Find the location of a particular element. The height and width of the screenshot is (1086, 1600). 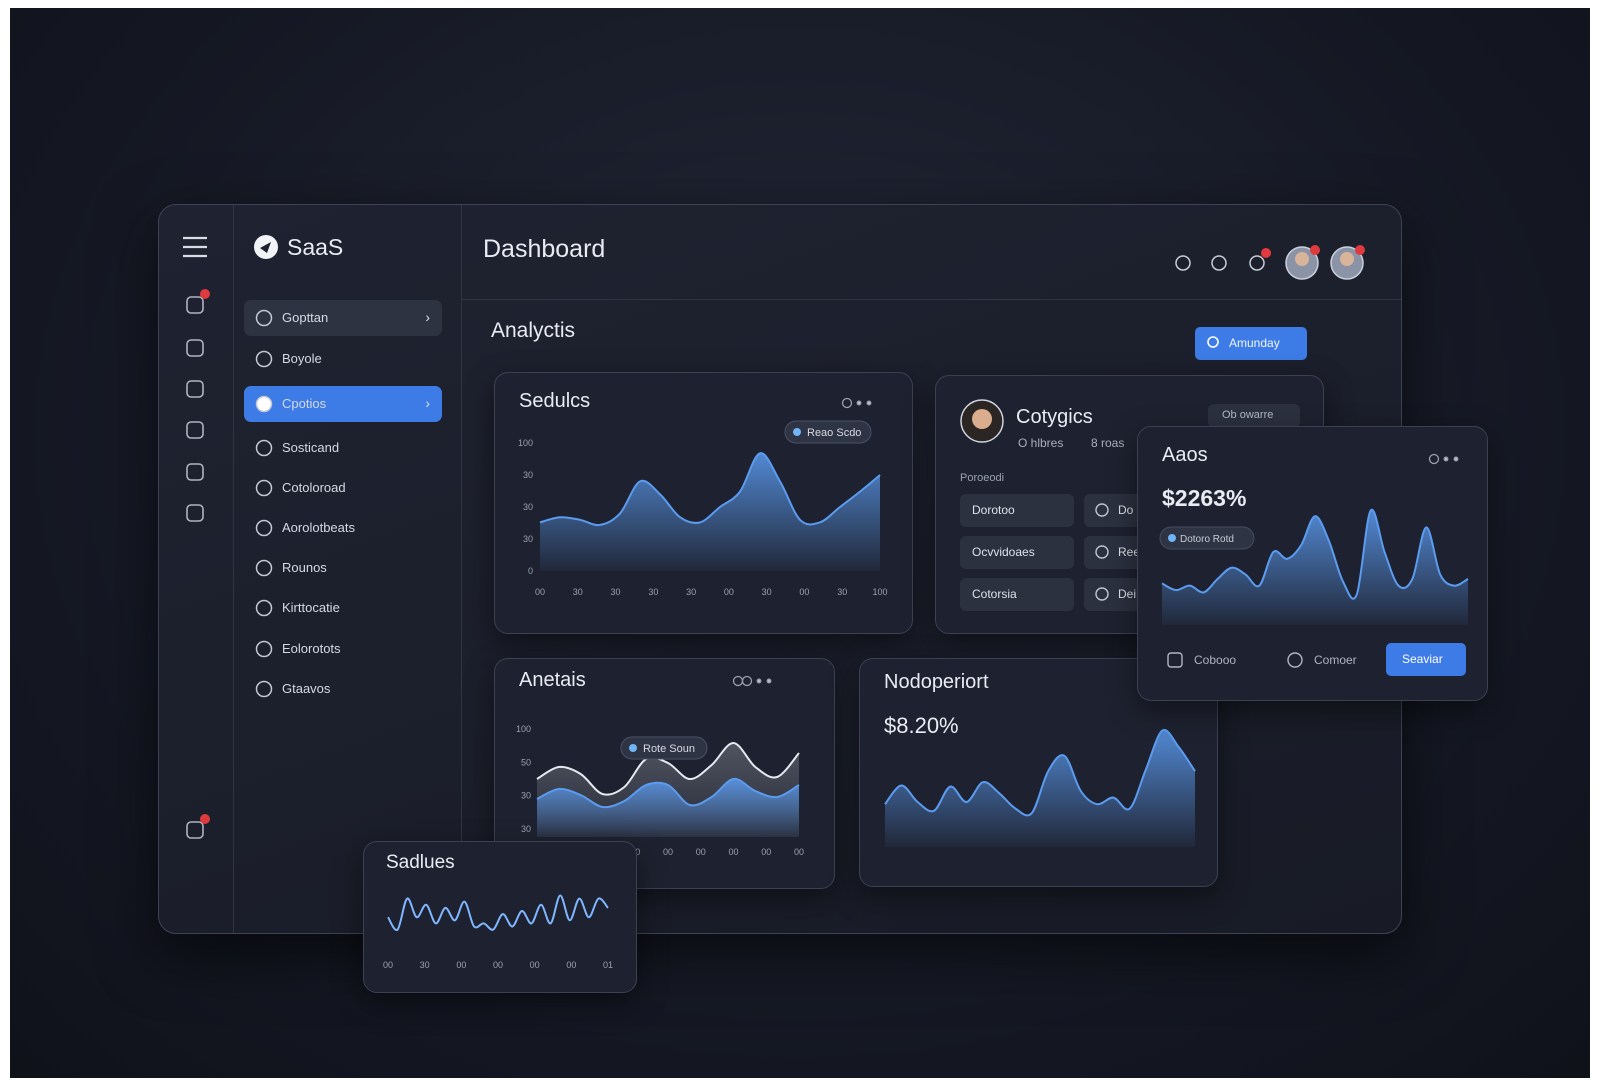

y-tick-label: 100 is located at coordinates (523, 729).